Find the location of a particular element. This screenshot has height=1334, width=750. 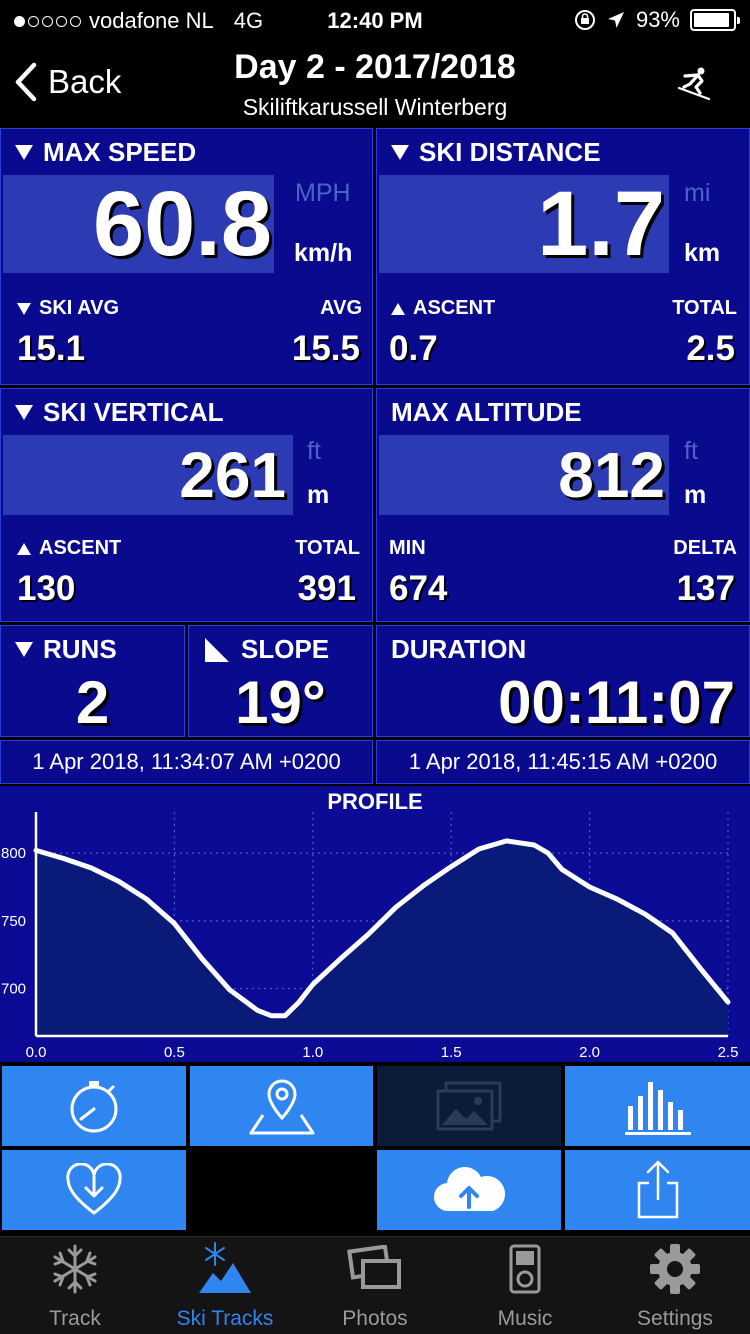

y-tick-label: 700 is located at coordinates (13, 989).